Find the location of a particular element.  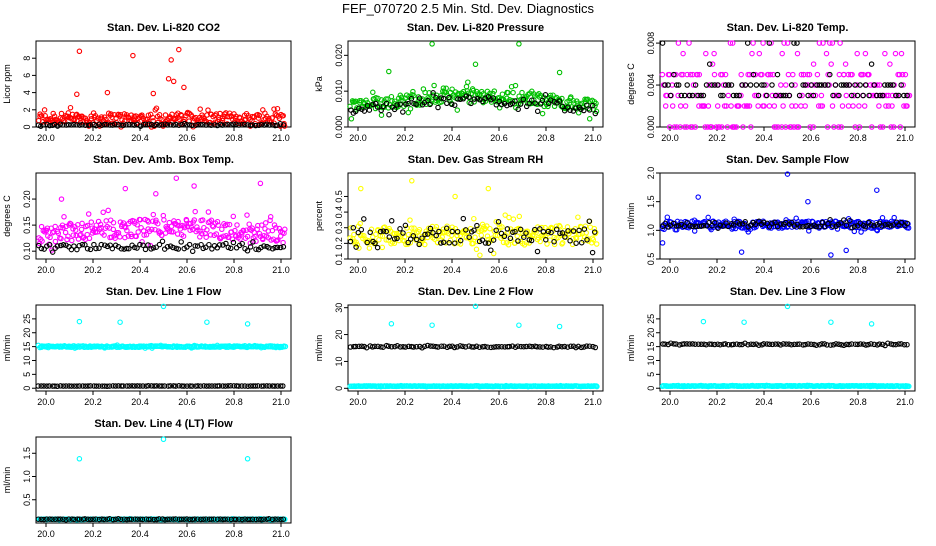

chart-title: Stan. Dev. Amb. Box Temp. is located at coordinates (163, 160).